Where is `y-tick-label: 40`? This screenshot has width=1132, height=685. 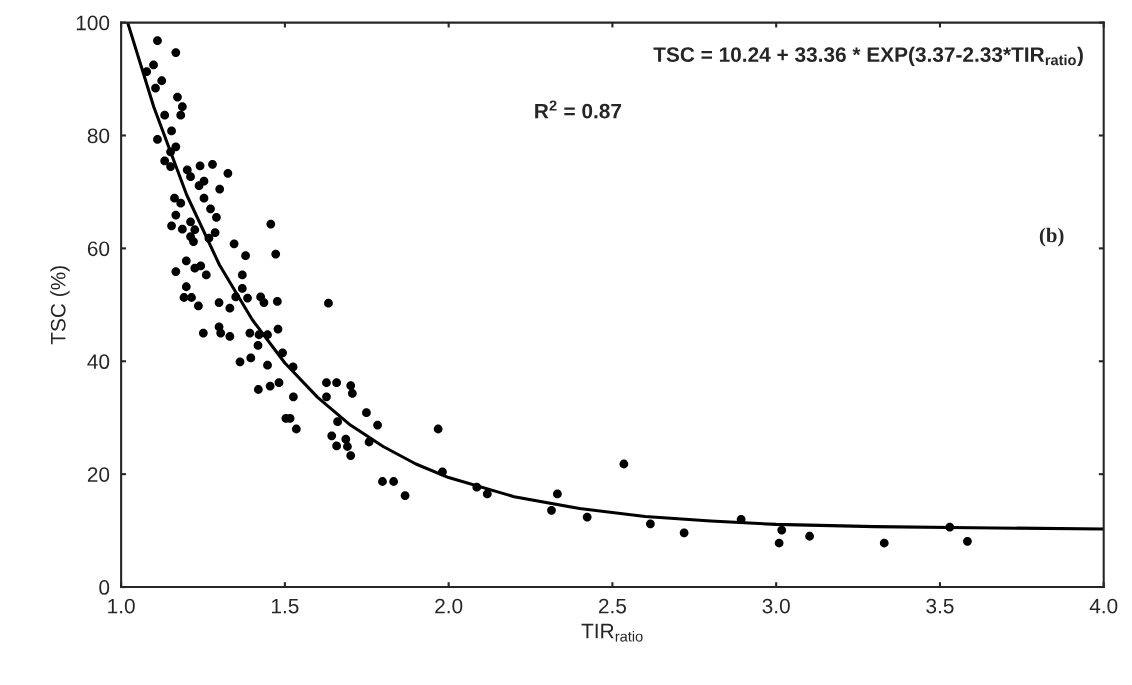 y-tick-label: 40 is located at coordinates (98, 362).